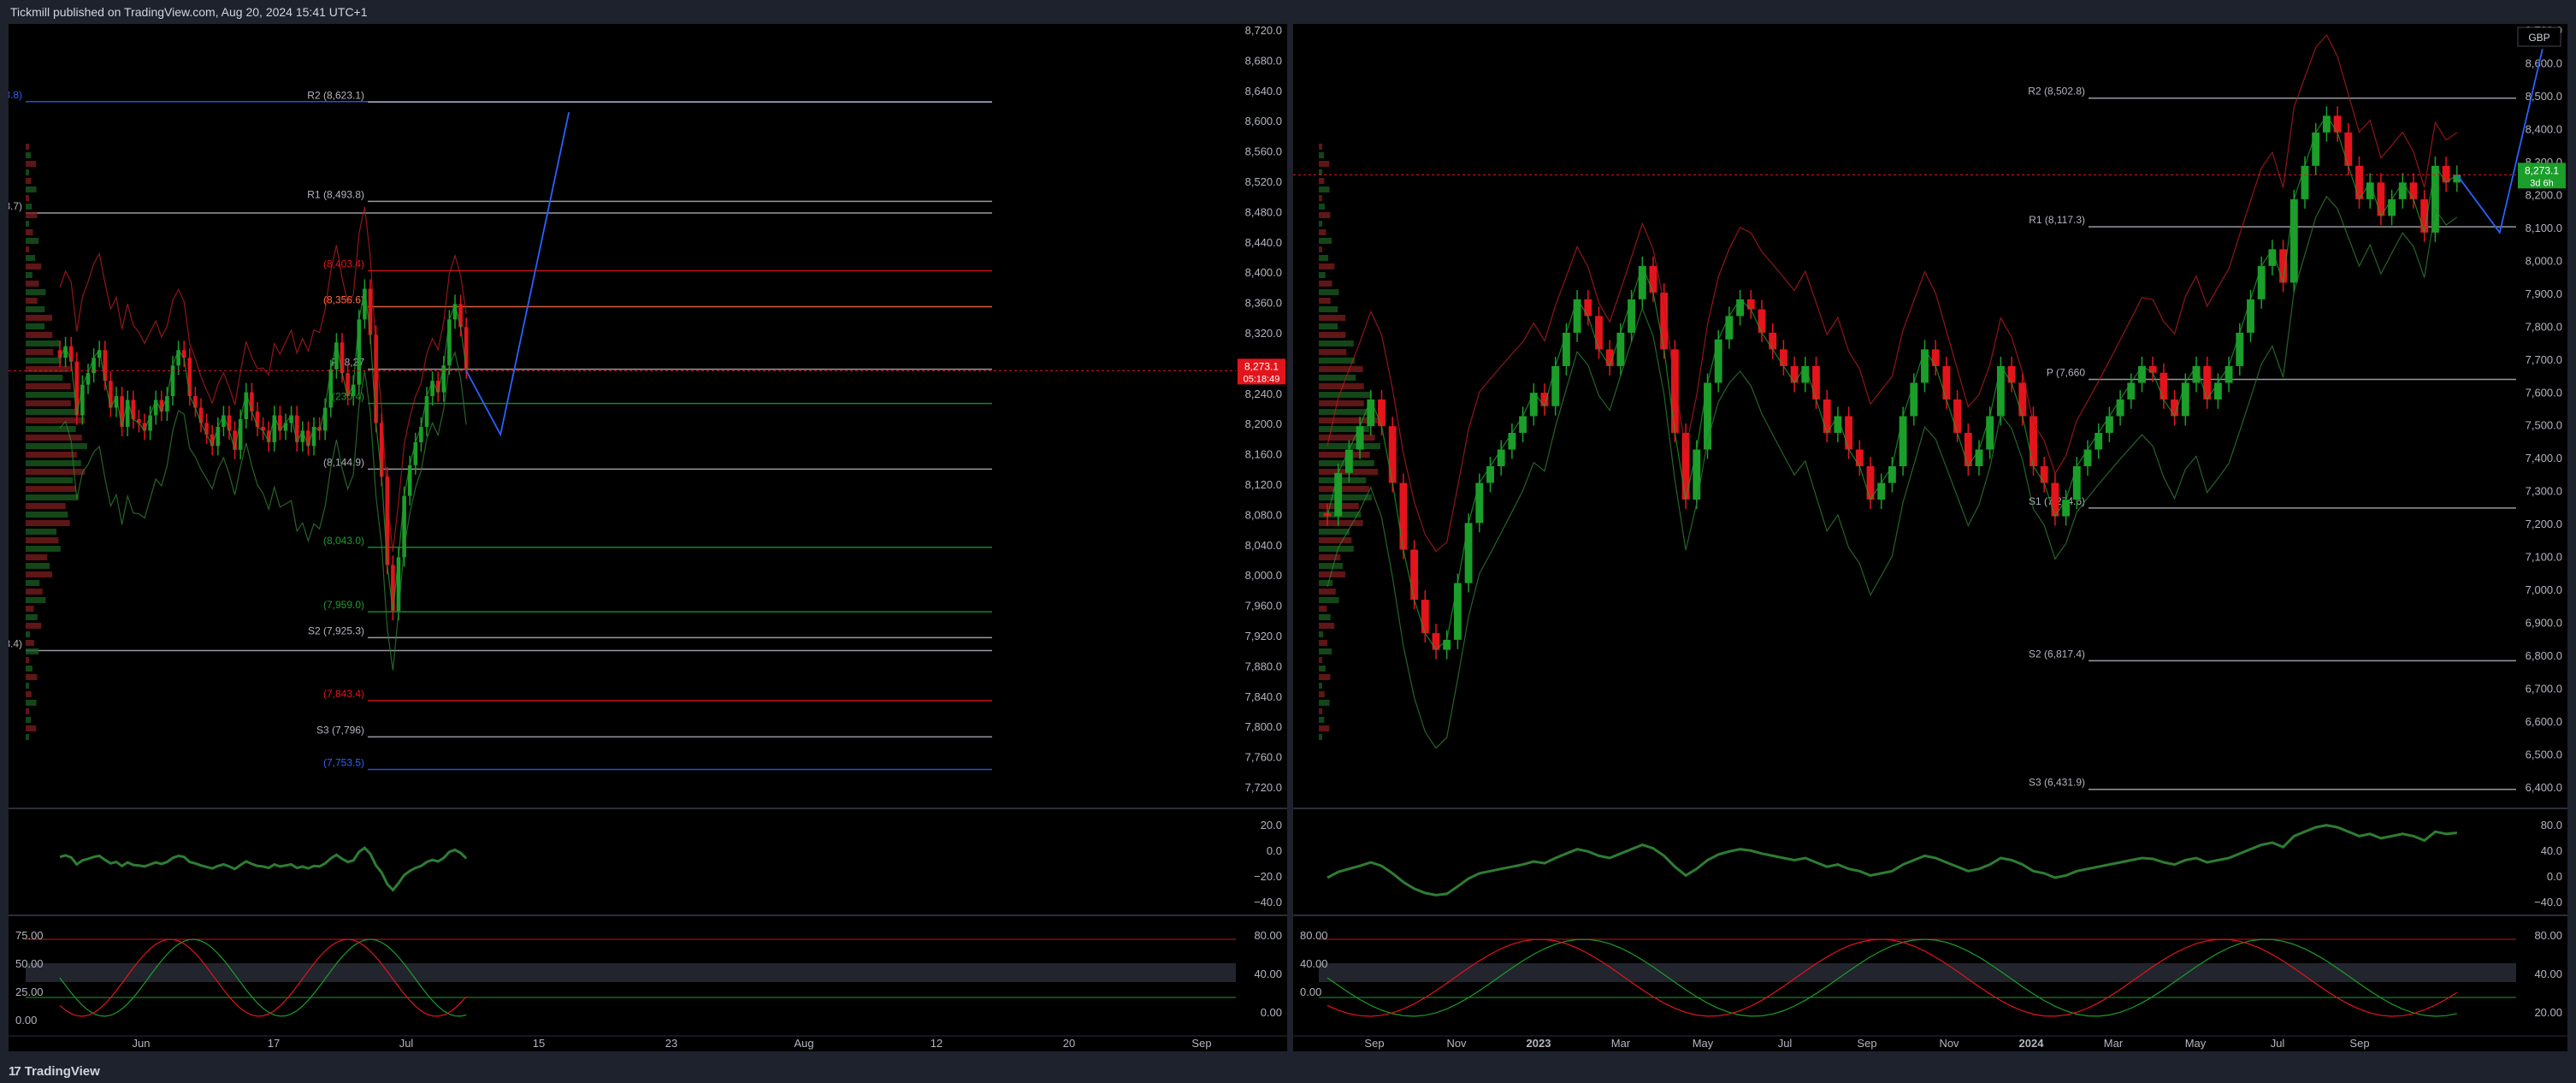  What do you see at coordinates (2539, 37) in the screenshot?
I see `currency-box` at bounding box center [2539, 37].